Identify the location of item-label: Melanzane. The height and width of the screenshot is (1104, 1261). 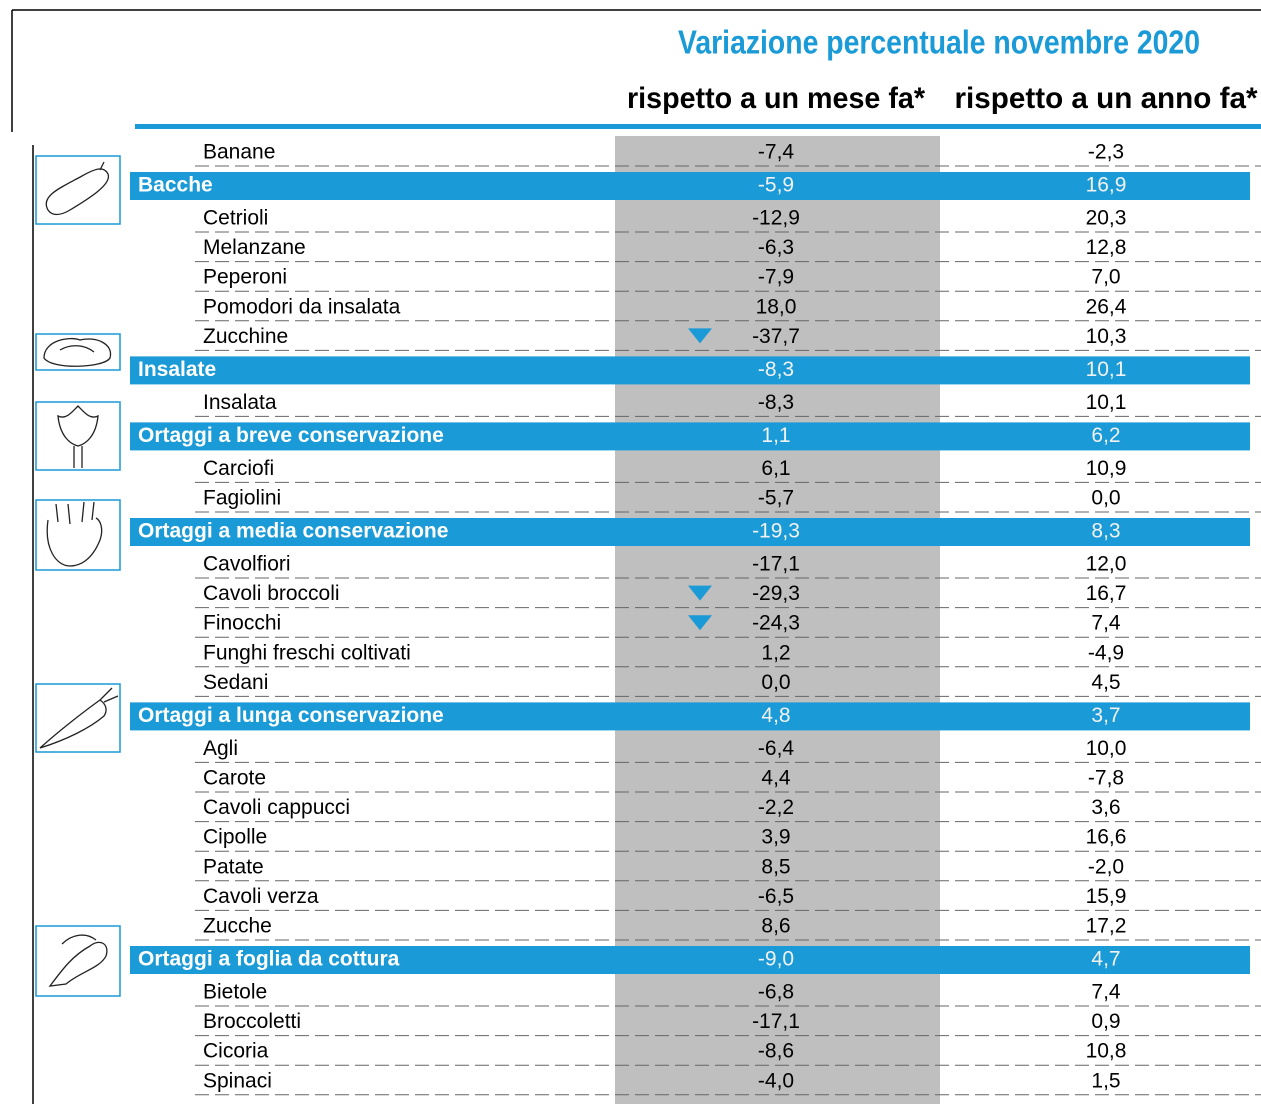
(254, 247).